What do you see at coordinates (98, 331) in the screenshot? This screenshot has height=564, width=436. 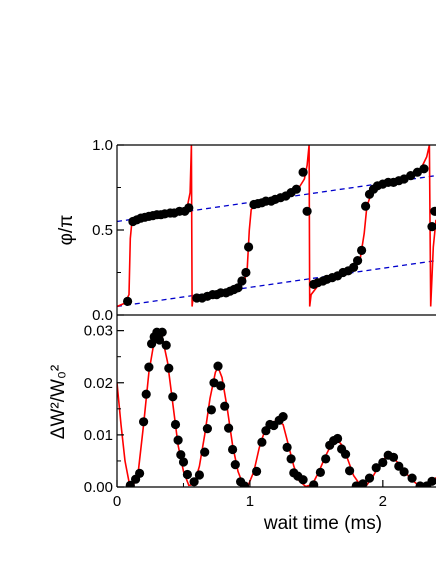 I see `y-tick-label: 0.03` at bounding box center [98, 331].